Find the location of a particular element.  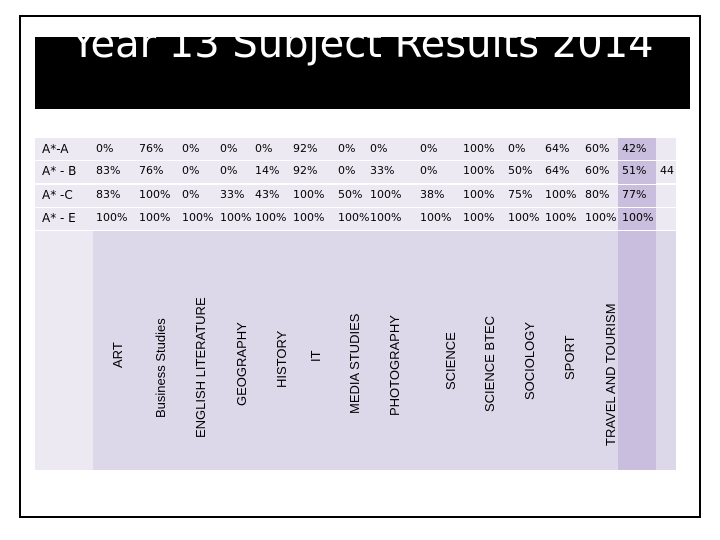

subject-header: ENGLISH LITERATURE is located at coordinates (200, 367).